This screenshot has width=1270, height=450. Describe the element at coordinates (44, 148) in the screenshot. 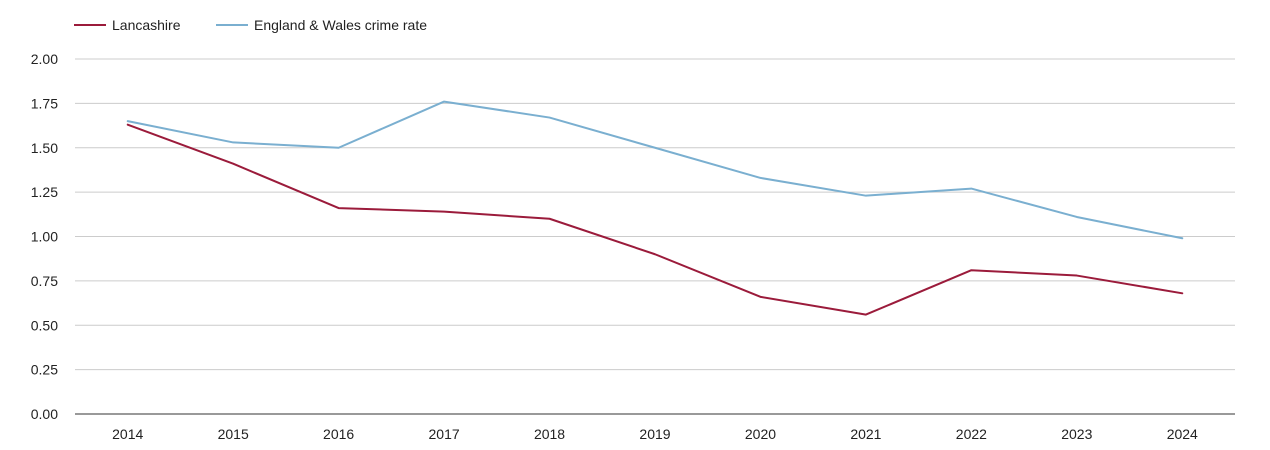

I see `y-tick-label: 1.50` at that location.